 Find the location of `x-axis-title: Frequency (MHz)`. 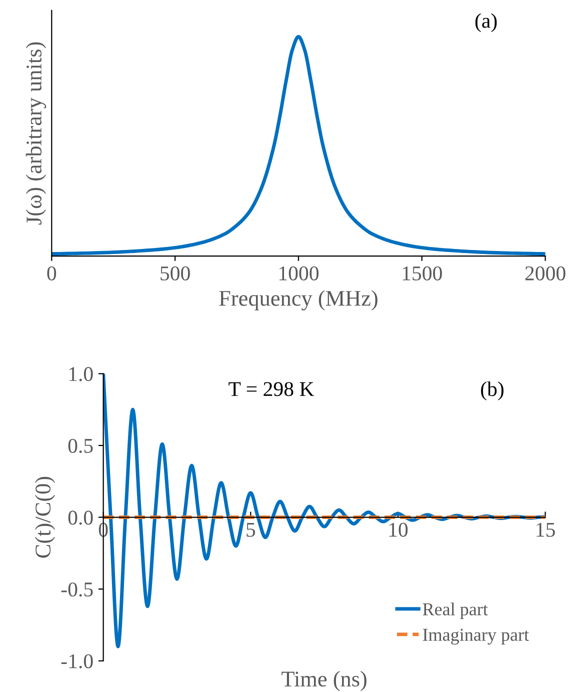

x-axis-title: Frequency (MHz) is located at coordinates (298, 300).